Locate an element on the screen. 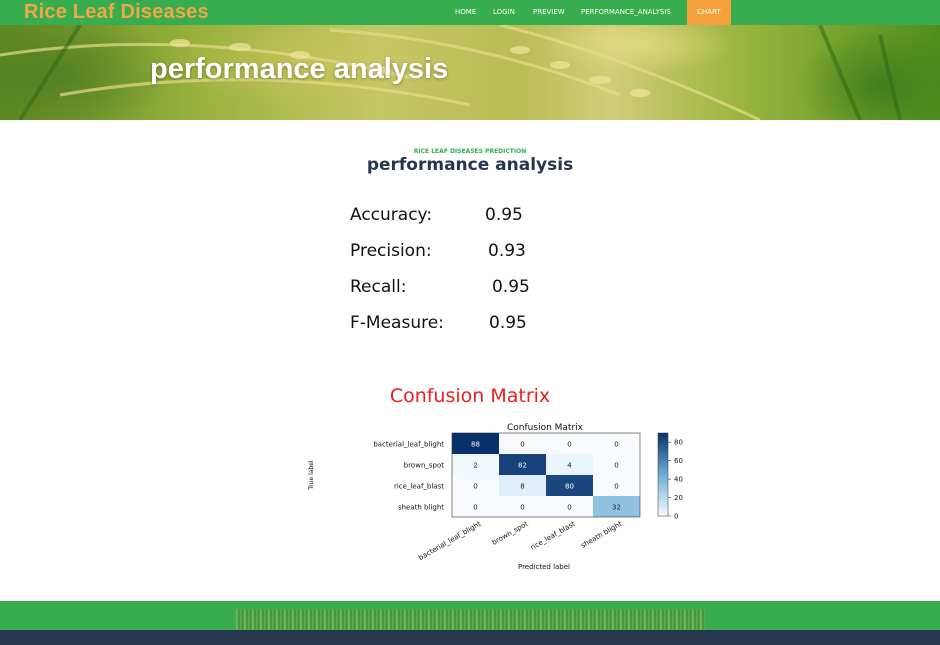  y-tick-label: rice_leaf_blast is located at coordinates (419, 487).